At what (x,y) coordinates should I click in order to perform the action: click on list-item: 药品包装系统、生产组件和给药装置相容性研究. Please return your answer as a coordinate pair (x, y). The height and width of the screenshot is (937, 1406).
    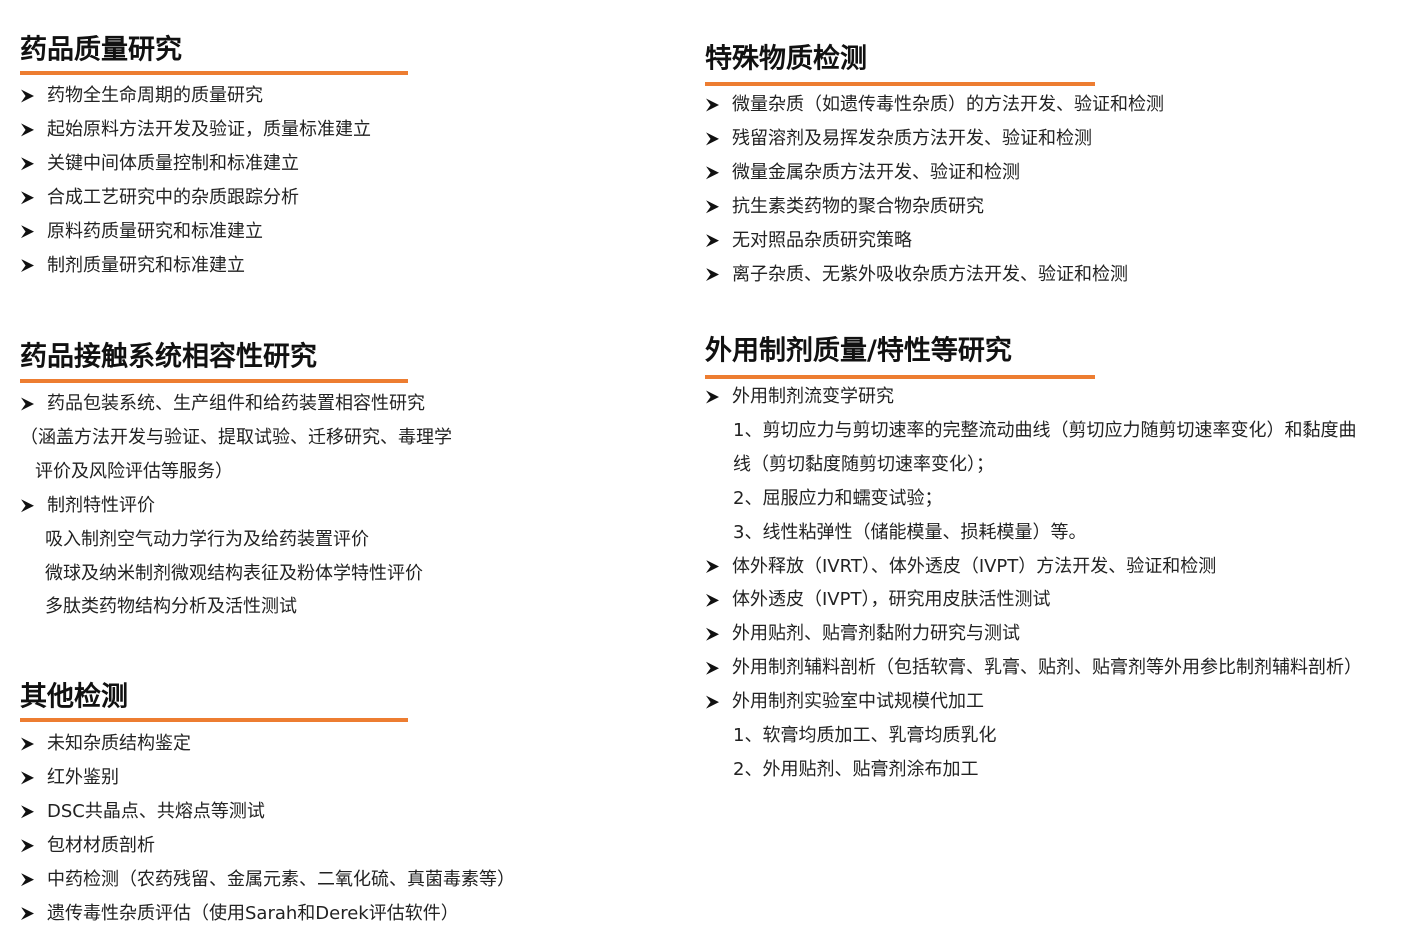
    Looking at the image, I should click on (236, 403).